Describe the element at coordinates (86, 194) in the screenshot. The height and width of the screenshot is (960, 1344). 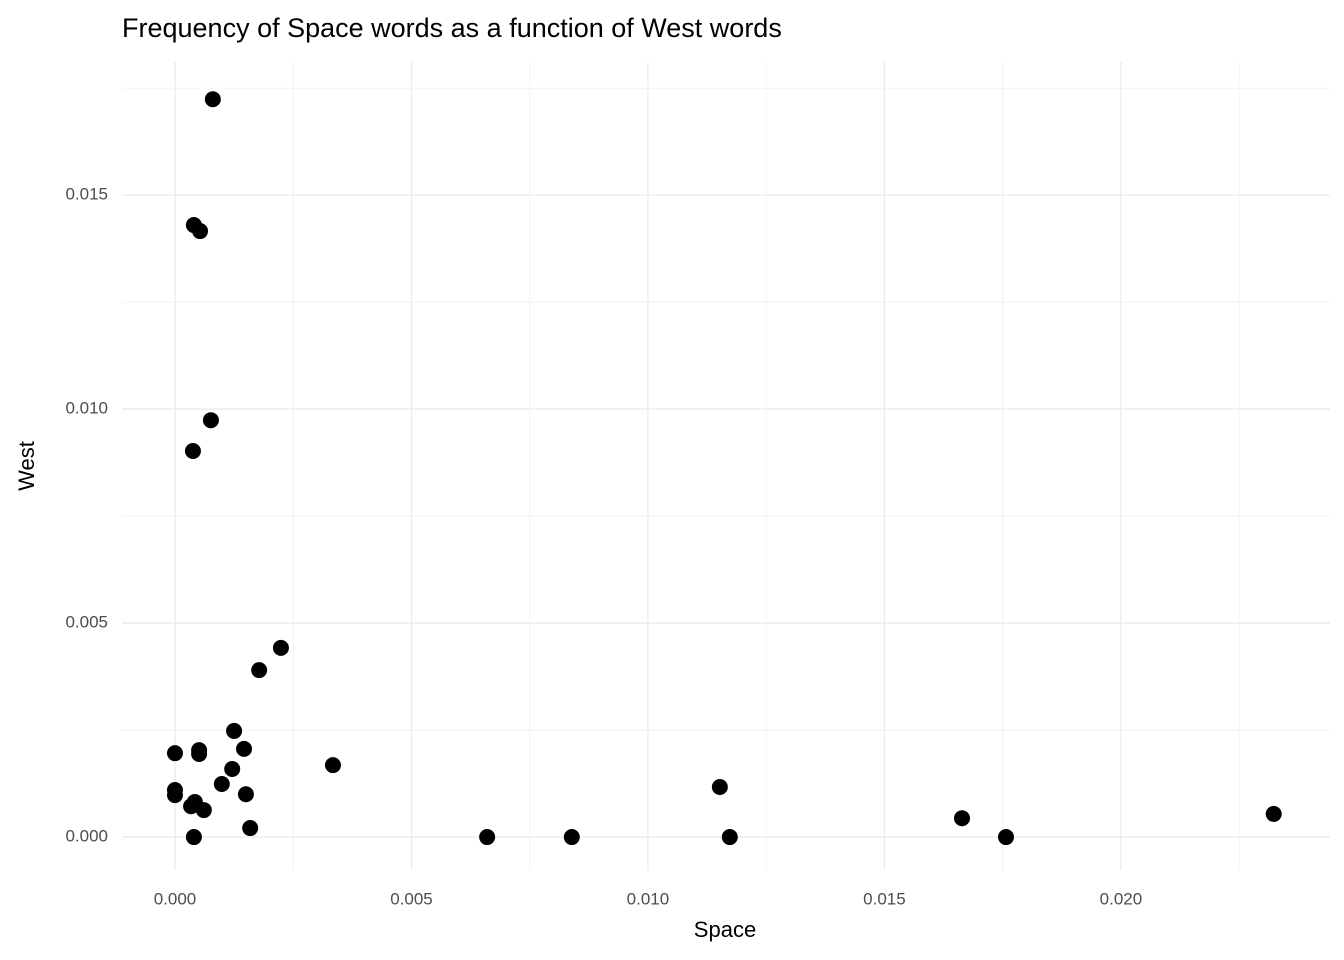
I see `y-tick-label: 0.015` at that location.